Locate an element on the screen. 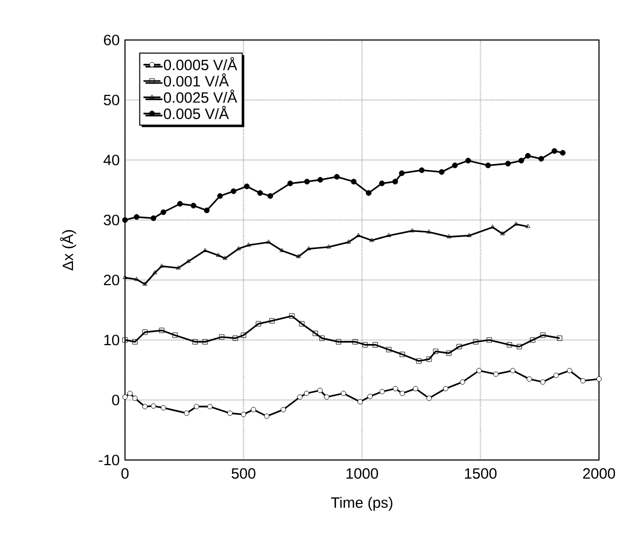  x-axis-title: Time (ps) is located at coordinates (361, 503).